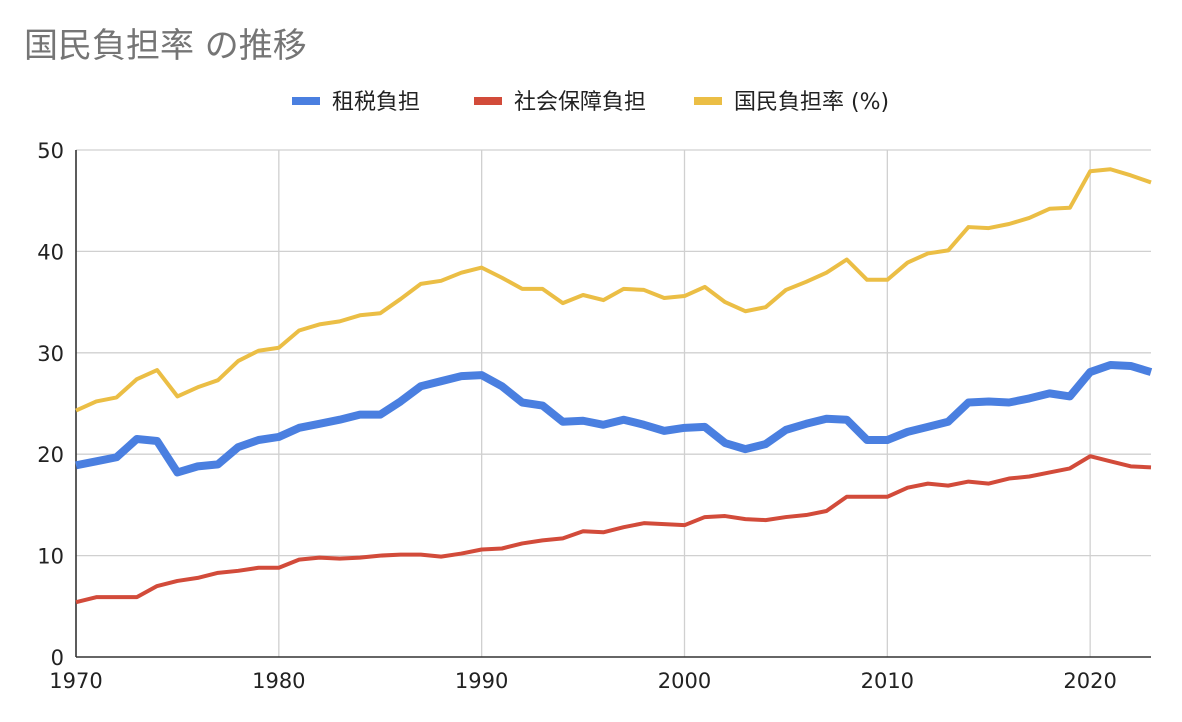 This screenshot has width=1182, height=722. I want to click on x-tick-label: 1970, so click(75, 681).